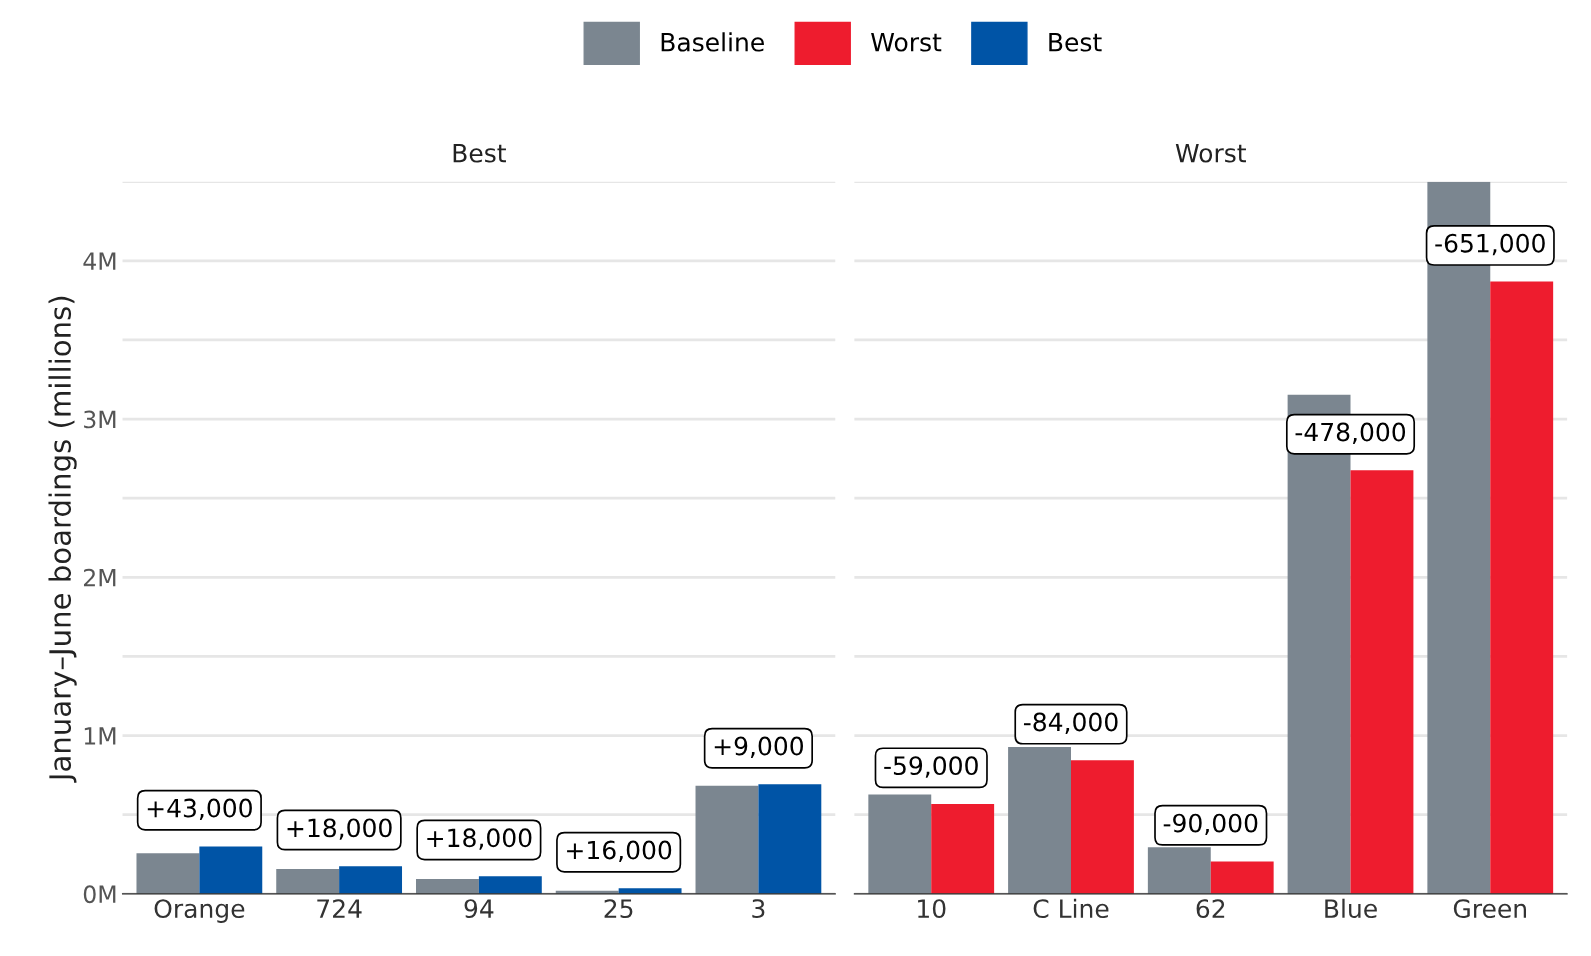 Image resolution: width=1591 pixels, height=956 pixels. What do you see at coordinates (1210, 153) in the screenshot?
I see `chart-title: Worst` at bounding box center [1210, 153].